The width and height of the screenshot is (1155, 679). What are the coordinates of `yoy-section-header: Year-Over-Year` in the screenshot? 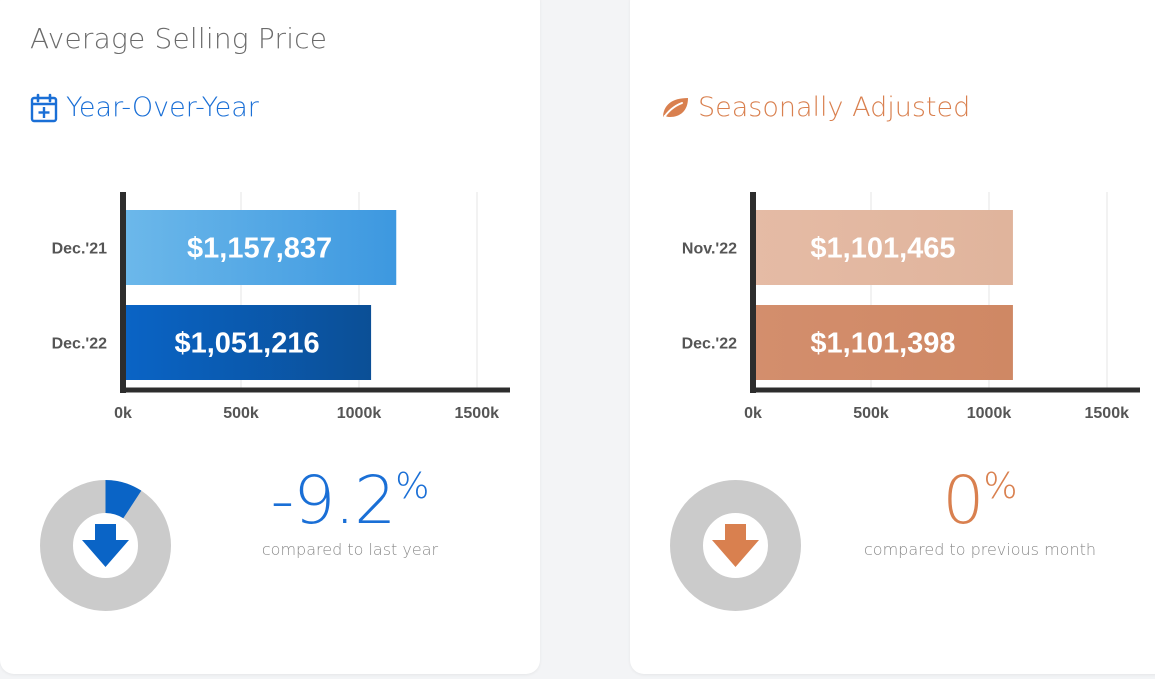 It's located at (144, 107).